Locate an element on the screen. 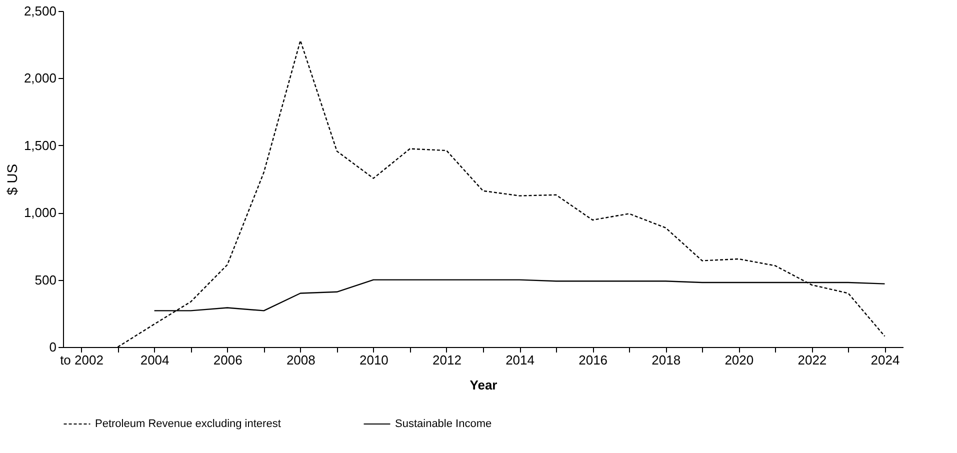 The width and height of the screenshot is (957, 453). x-tick-label: 2004 is located at coordinates (155, 360).